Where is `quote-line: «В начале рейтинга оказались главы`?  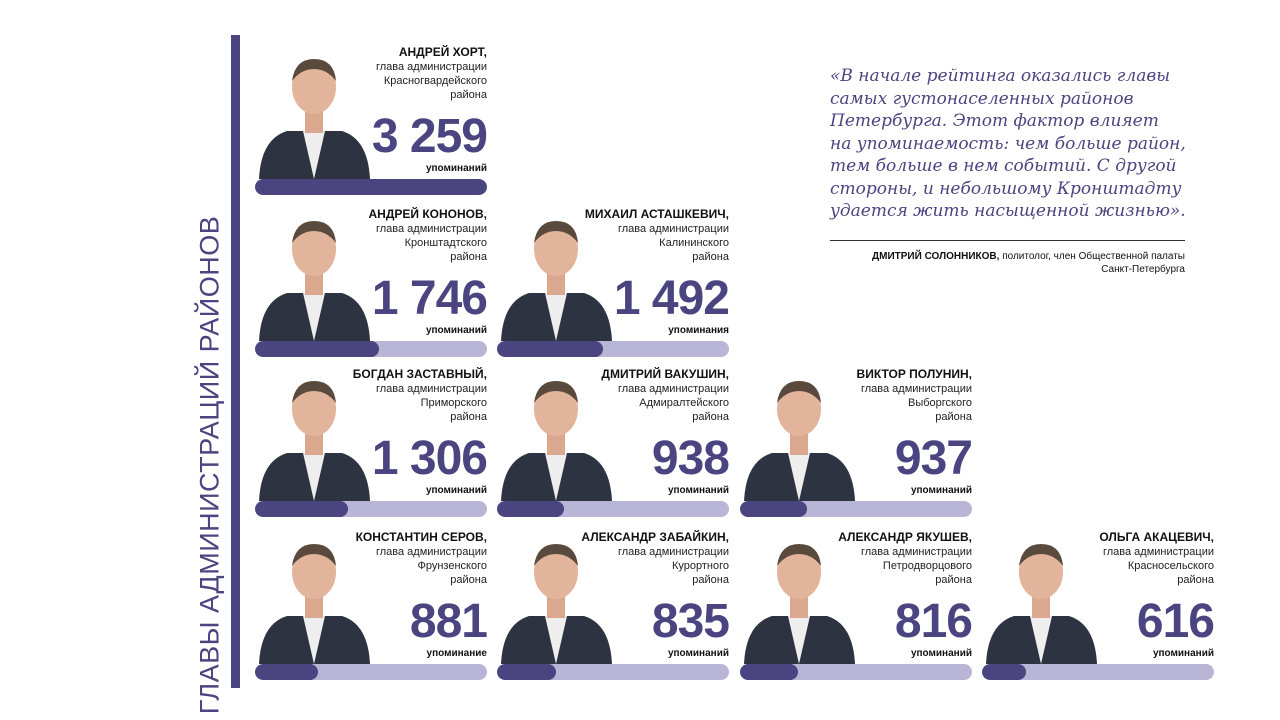 quote-line: «В начале рейтинга оказались главы is located at coordinates (1000, 76).